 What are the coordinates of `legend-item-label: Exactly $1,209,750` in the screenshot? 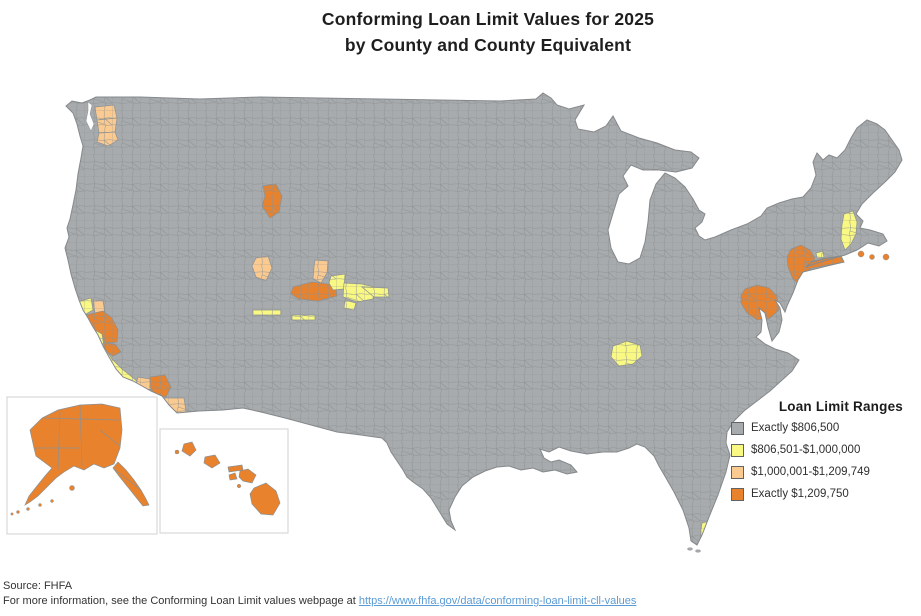 It's located at (800, 494).